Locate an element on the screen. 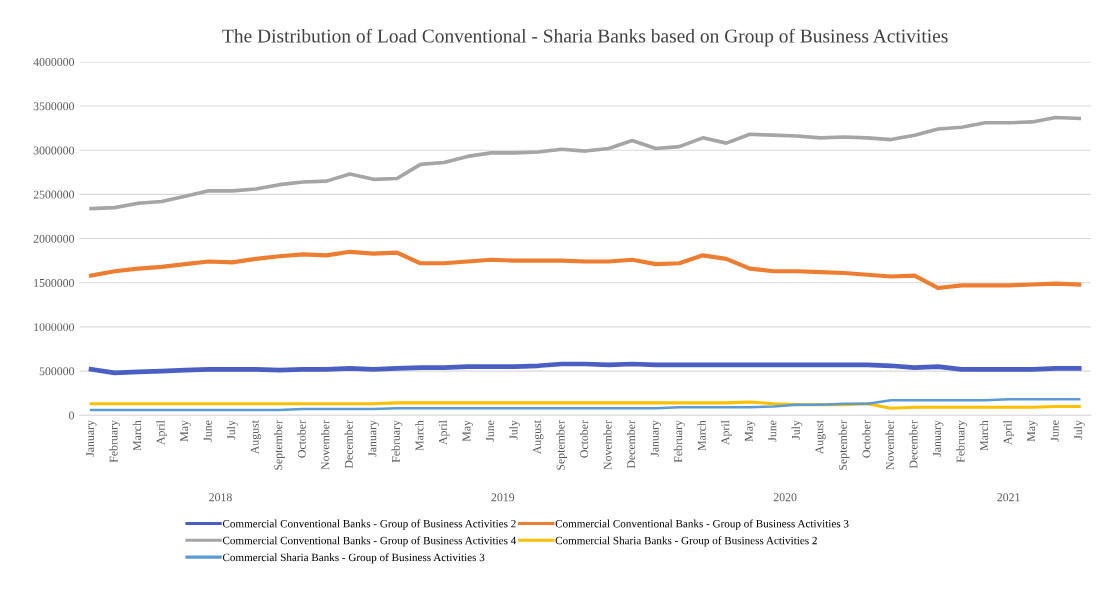 The image size is (1102, 589). chart-title: The Distribution of Load Conventional - Sharia Banks based on Group of Business Activities is located at coordinates (585, 37).